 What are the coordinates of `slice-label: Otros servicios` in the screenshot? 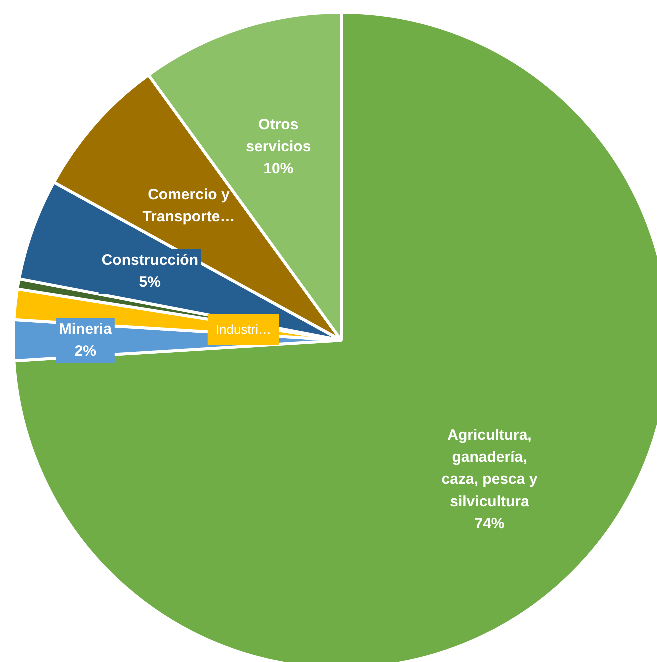 It's located at (279, 136).